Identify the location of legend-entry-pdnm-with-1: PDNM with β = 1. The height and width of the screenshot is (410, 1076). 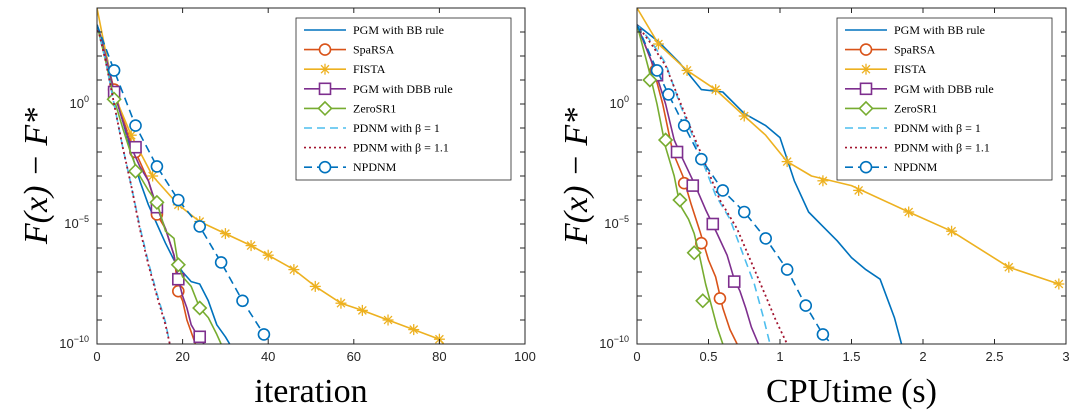
(913, 128).